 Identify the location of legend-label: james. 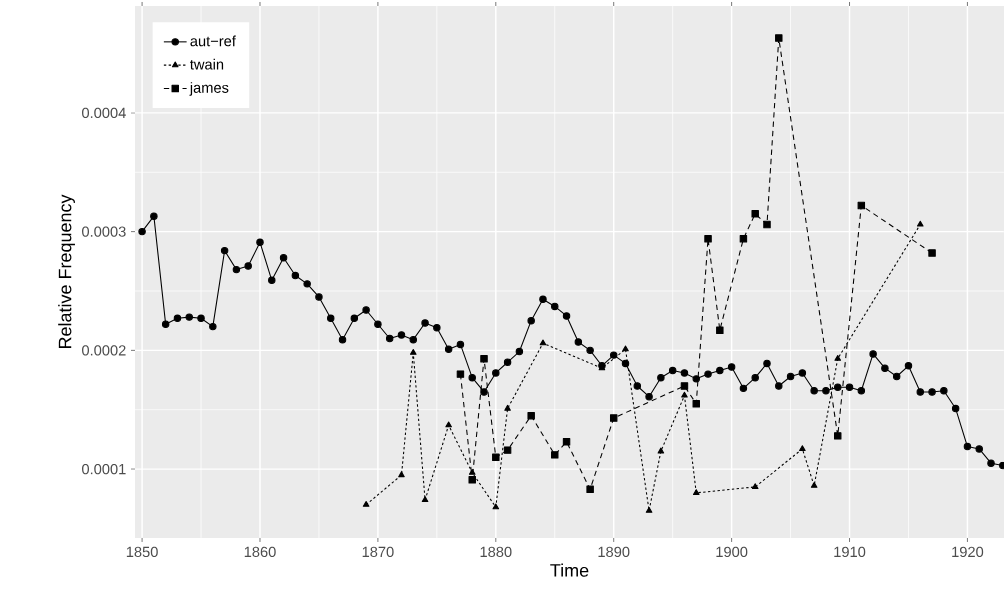
(209, 89).